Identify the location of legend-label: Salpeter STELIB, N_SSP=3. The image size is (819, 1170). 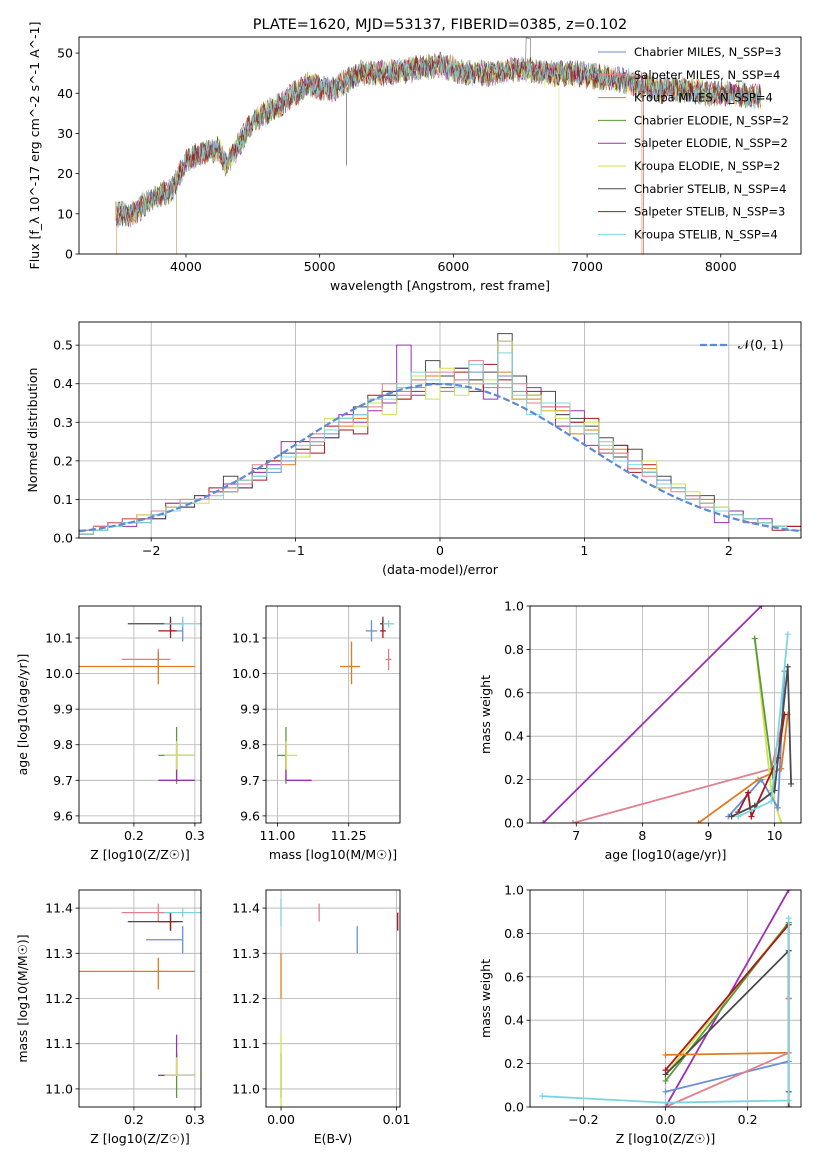
(709, 212).